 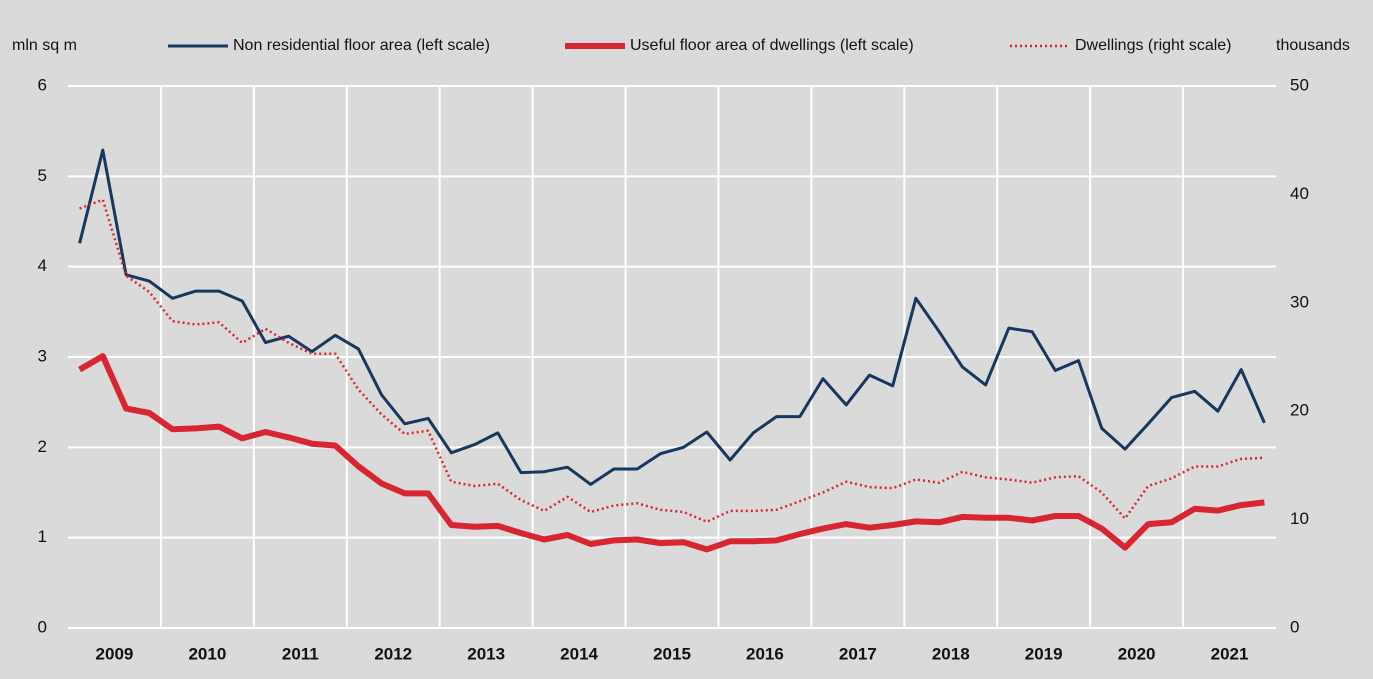 I want to click on y2-axis-label: thousands, so click(x=1313, y=45).